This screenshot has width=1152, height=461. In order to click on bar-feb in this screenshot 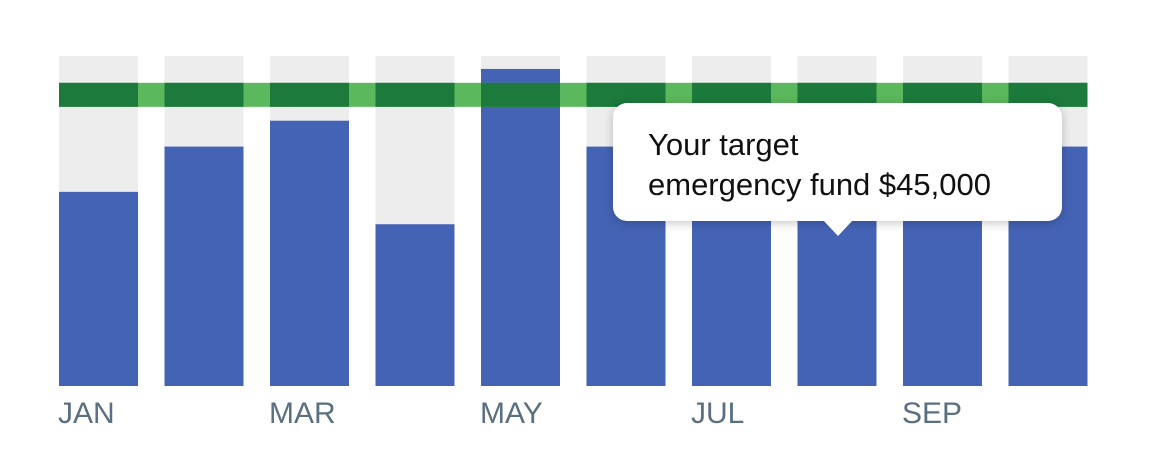, I will do `click(204, 266)`.